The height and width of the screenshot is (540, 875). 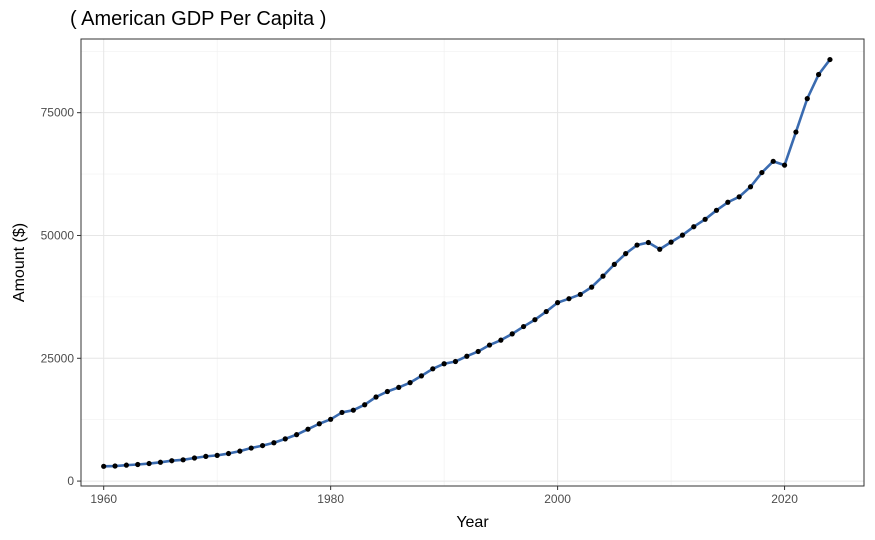 I want to click on y-axis-title: Amount ($), so click(x=19, y=262).